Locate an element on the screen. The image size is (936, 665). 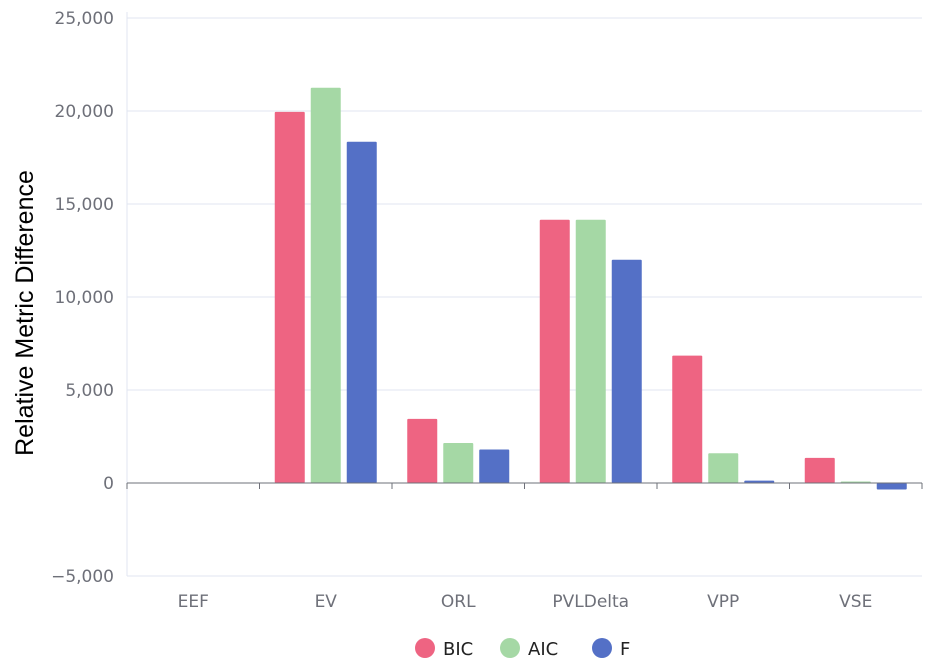
bar-f-orl is located at coordinates (494, 466).